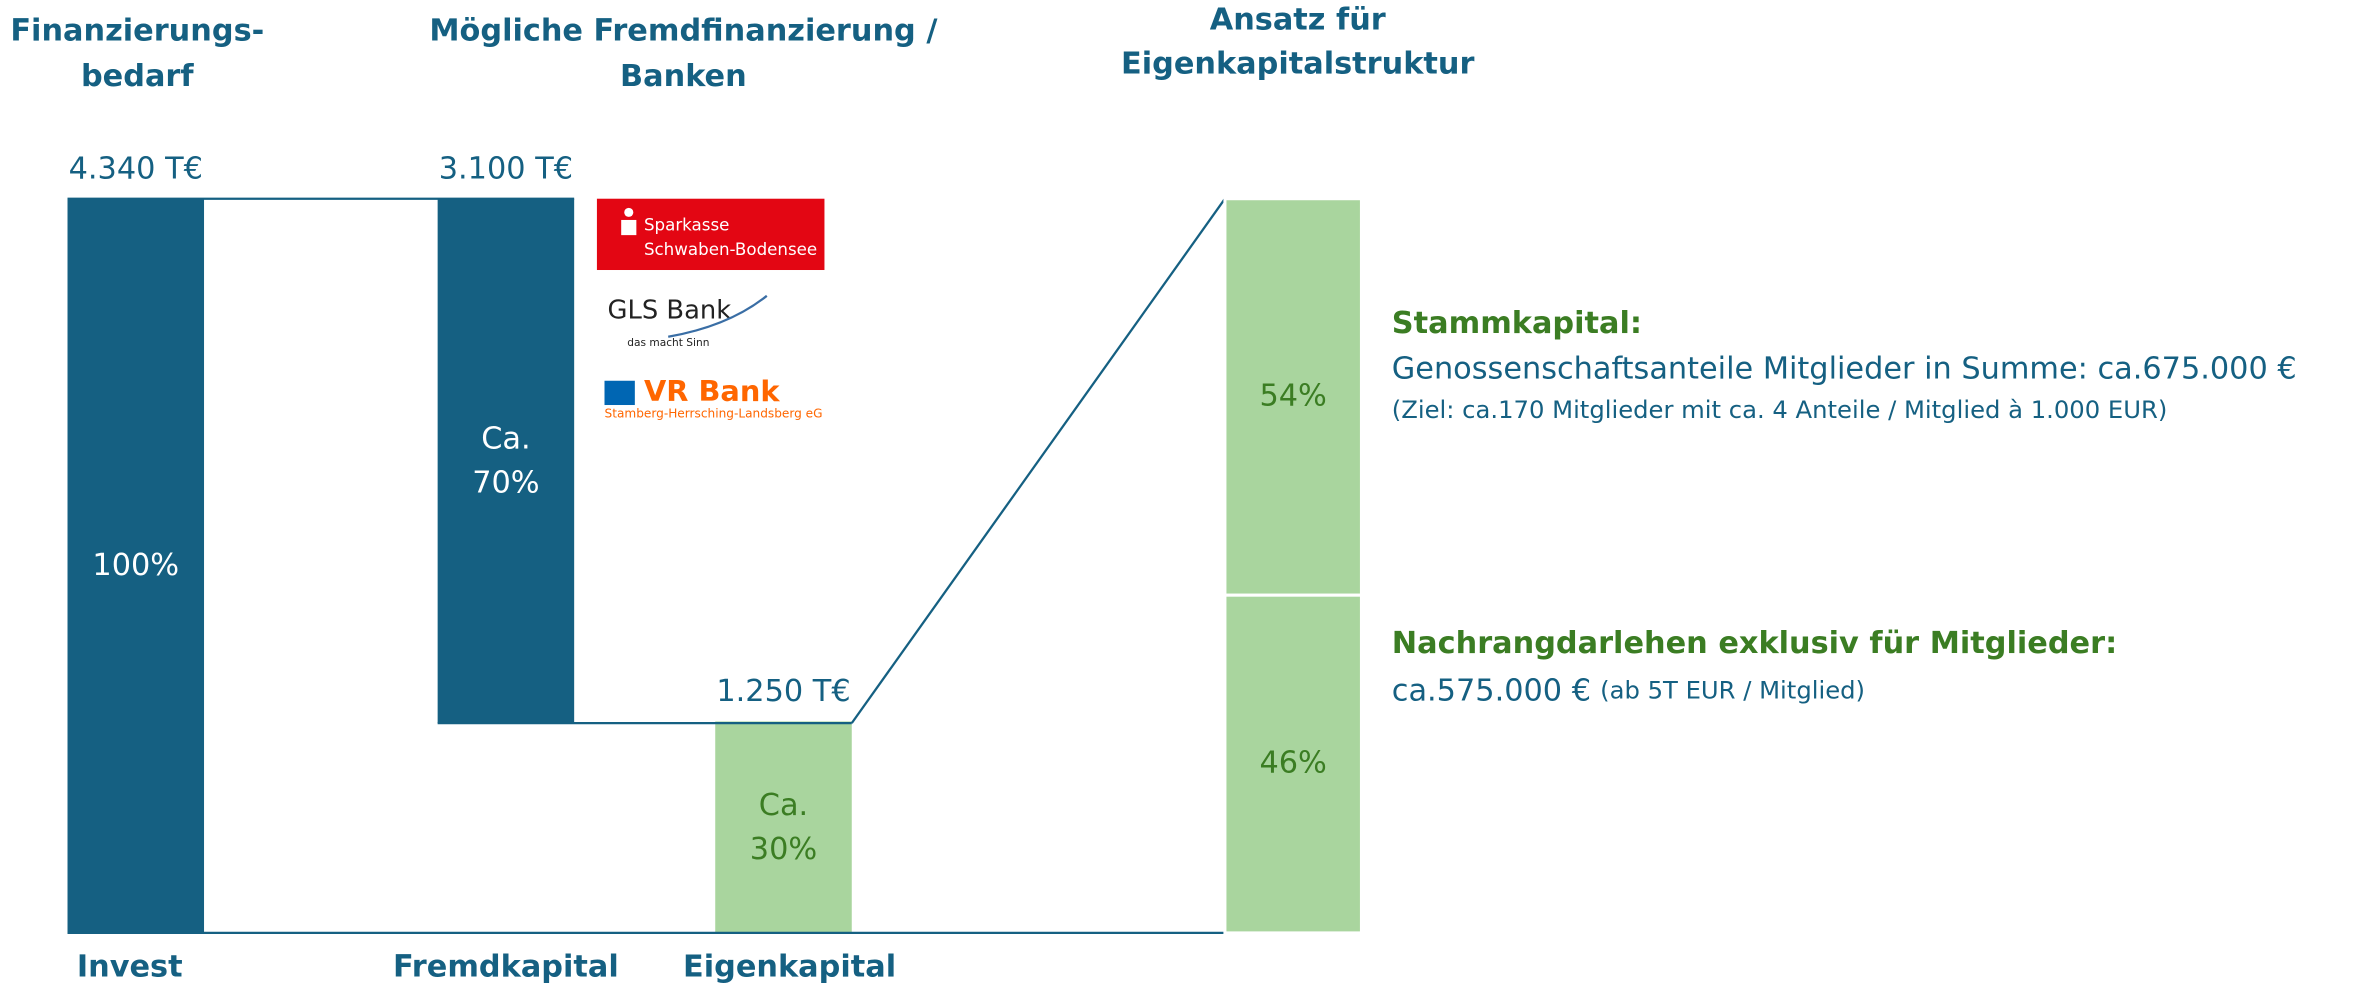  What do you see at coordinates (506, 168) in the screenshot?
I see `value-label: 3.100 T€` at bounding box center [506, 168].